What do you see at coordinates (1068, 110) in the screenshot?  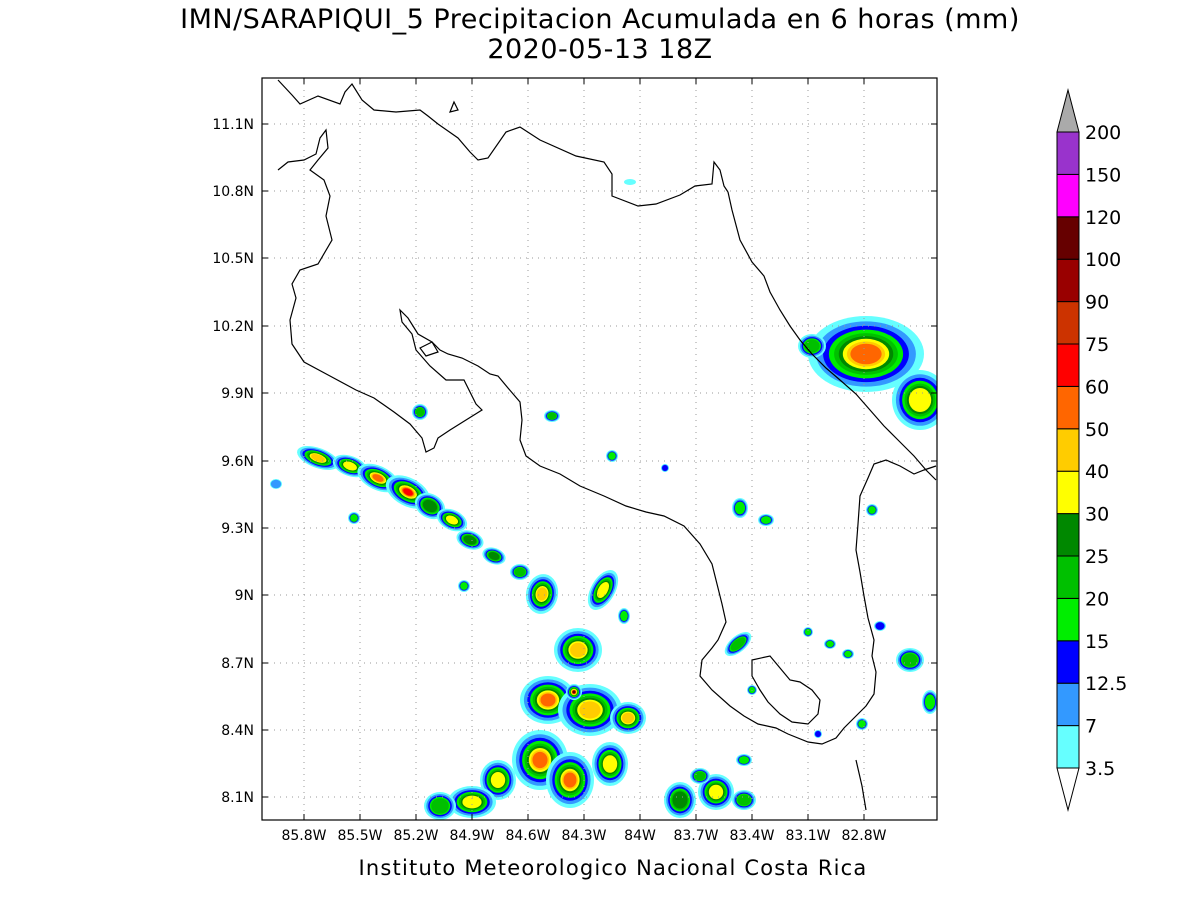 I see `colorbar-top-arrow` at bounding box center [1068, 110].